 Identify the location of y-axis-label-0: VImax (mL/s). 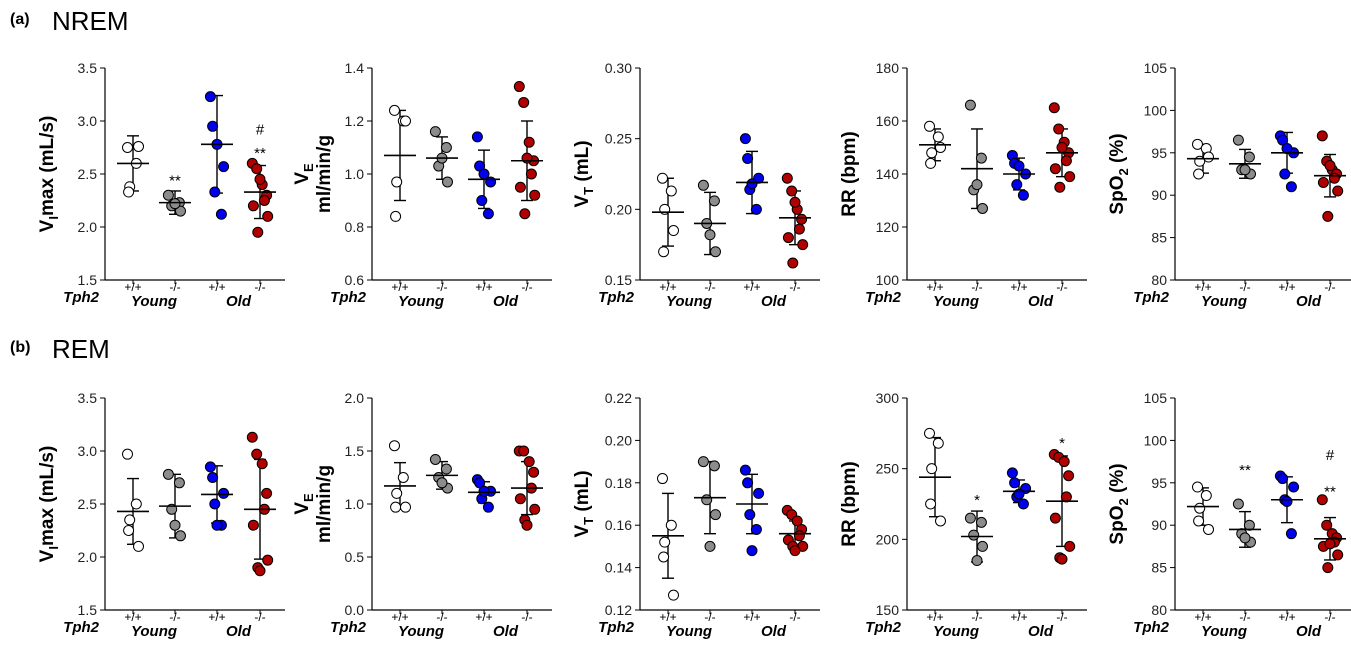
(49, 174).